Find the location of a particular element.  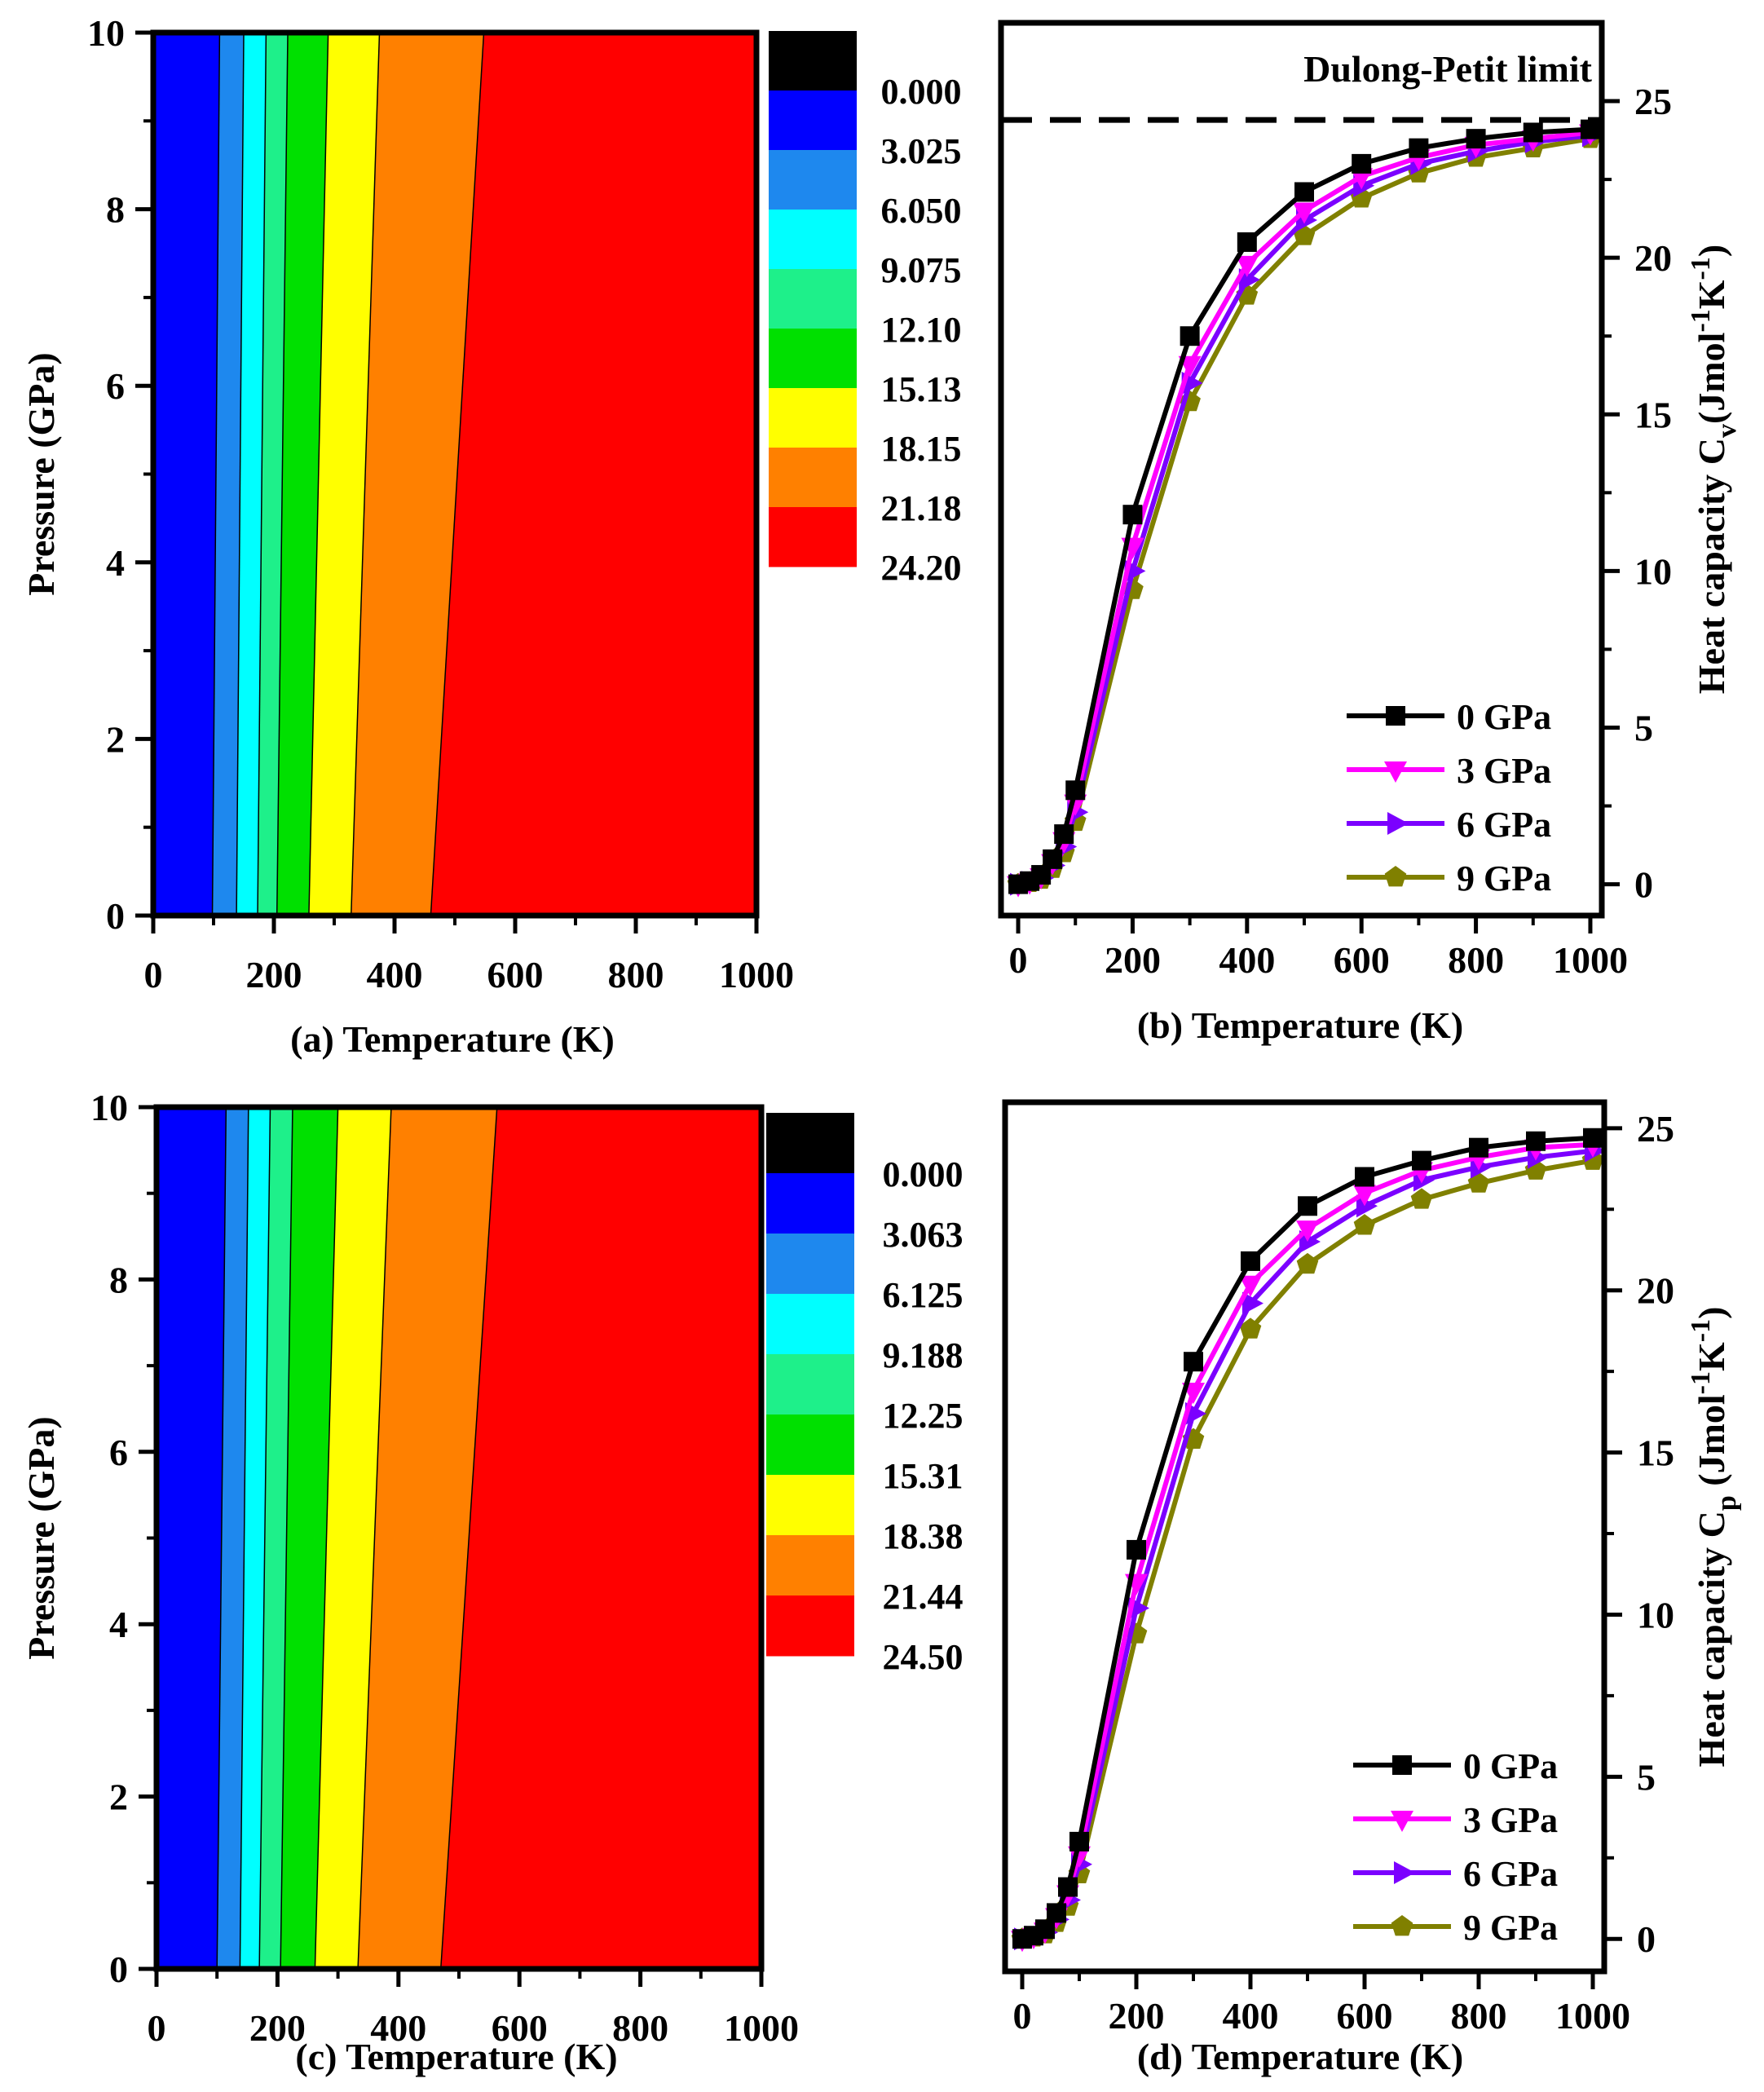

y-tick-label: 5 is located at coordinates (1646, 1777).